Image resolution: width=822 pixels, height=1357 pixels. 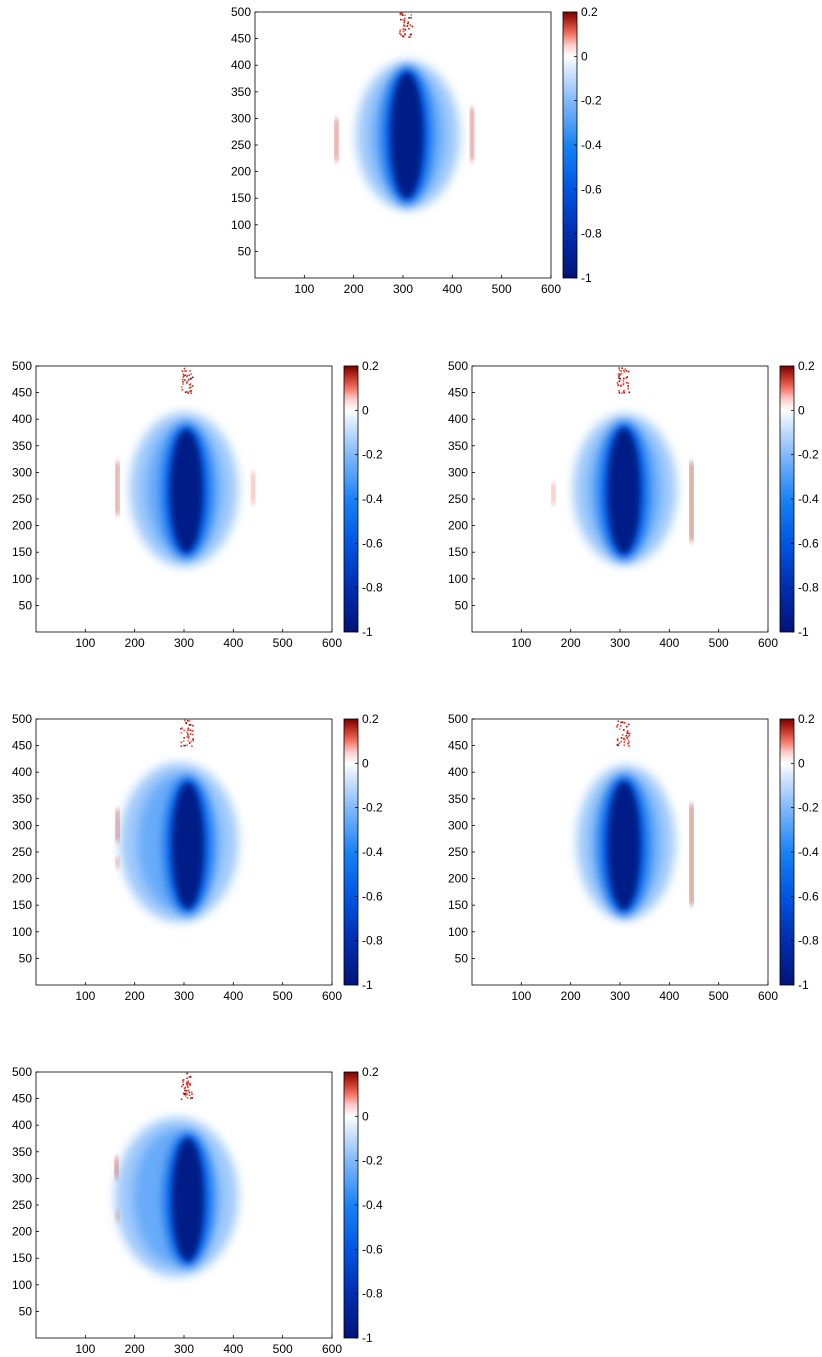 I want to click on colorbar-tick-label: -0.2, so click(x=808, y=455).